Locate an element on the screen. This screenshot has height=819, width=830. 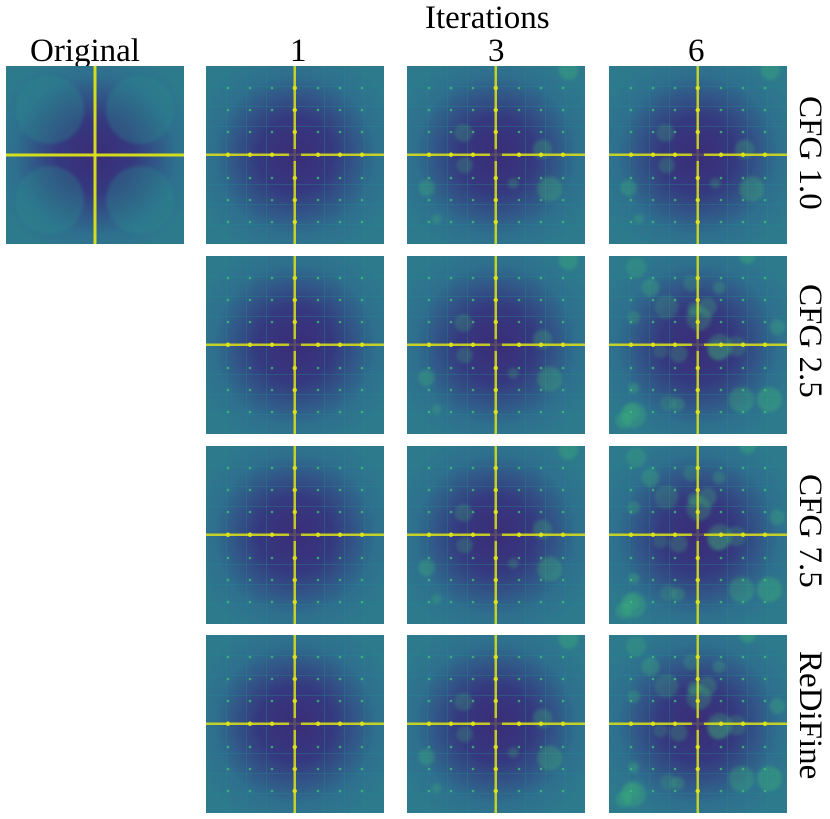
panel-original is located at coordinates (95, 155).